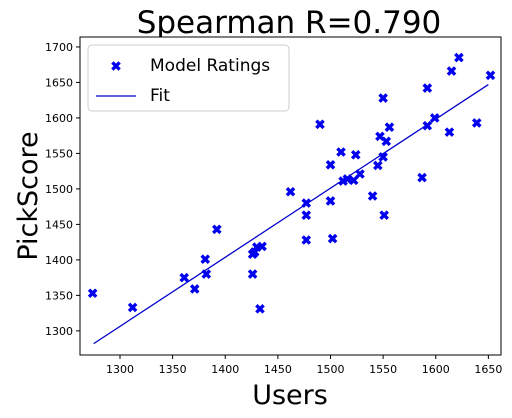 The image size is (512, 418). Describe the element at coordinates (59, 260) in the screenshot. I see `y-tick-label: 1400` at that location.